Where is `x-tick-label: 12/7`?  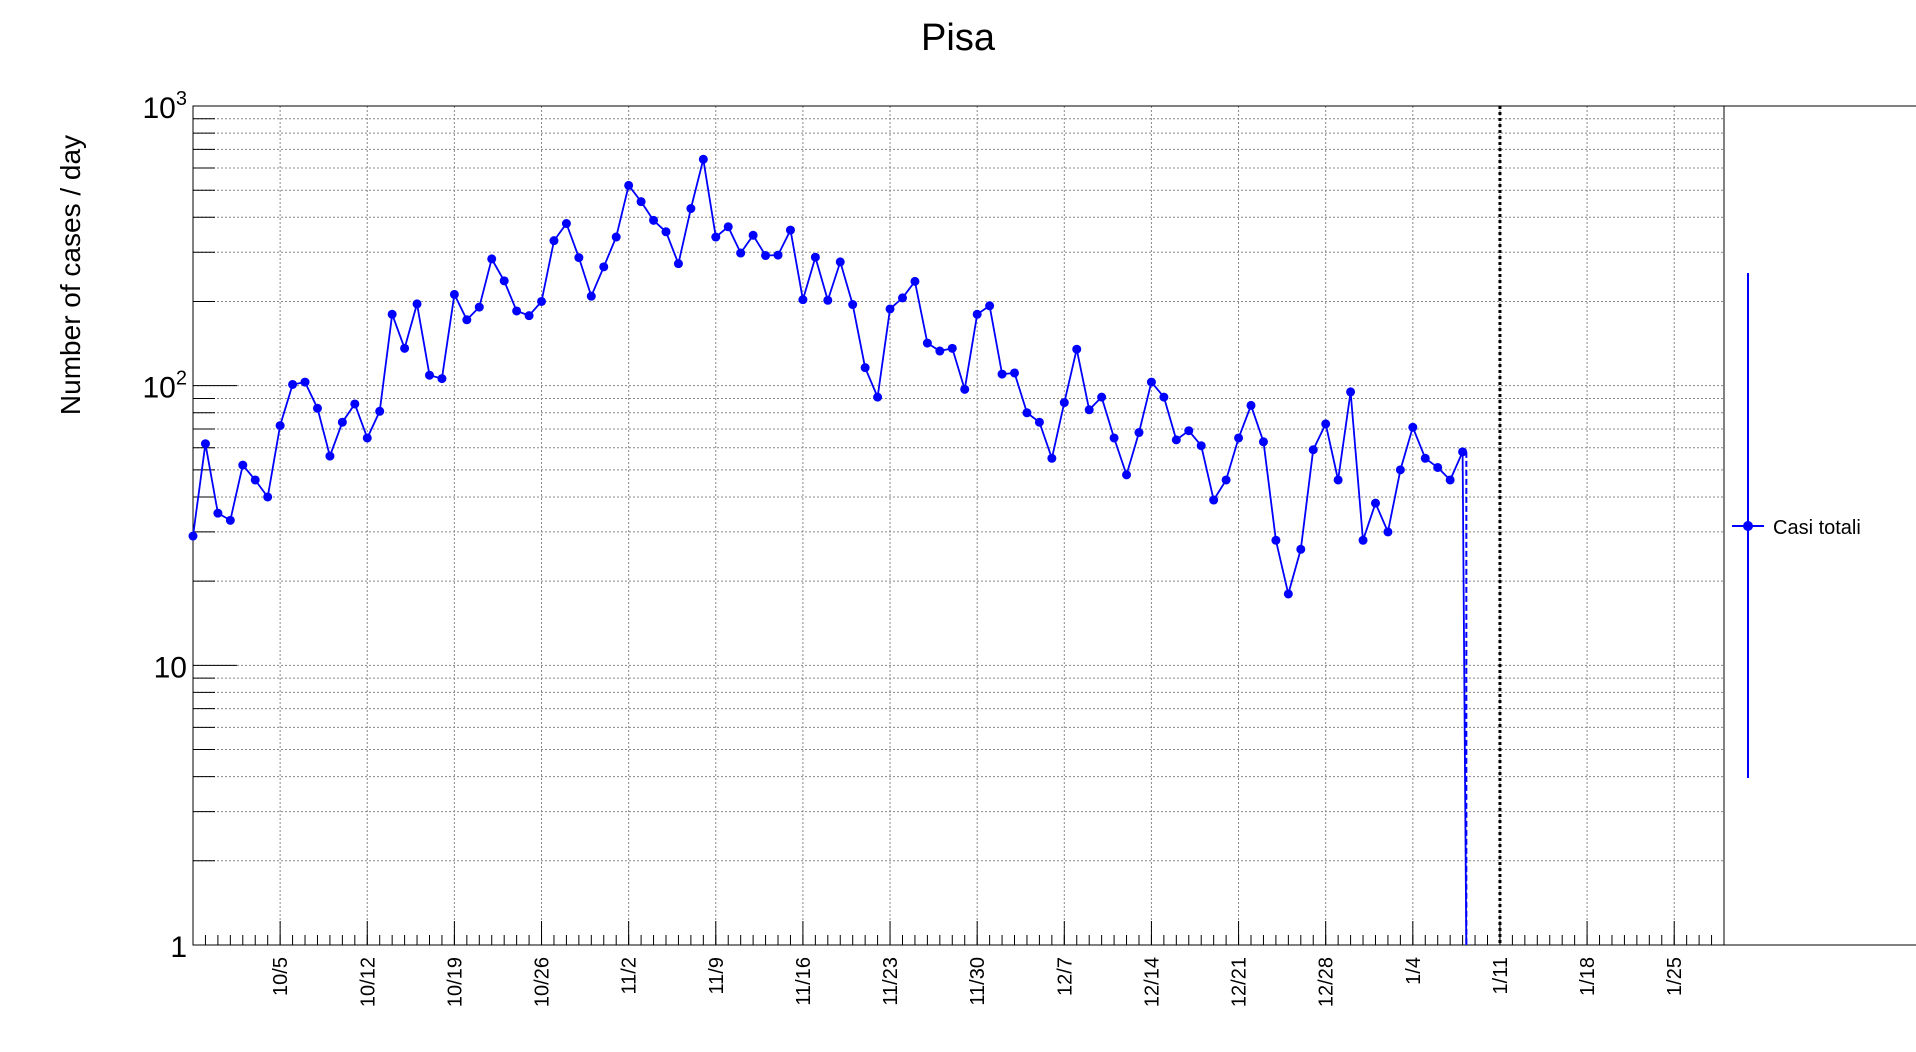
x-tick-label: 12/7 is located at coordinates (1065, 976).